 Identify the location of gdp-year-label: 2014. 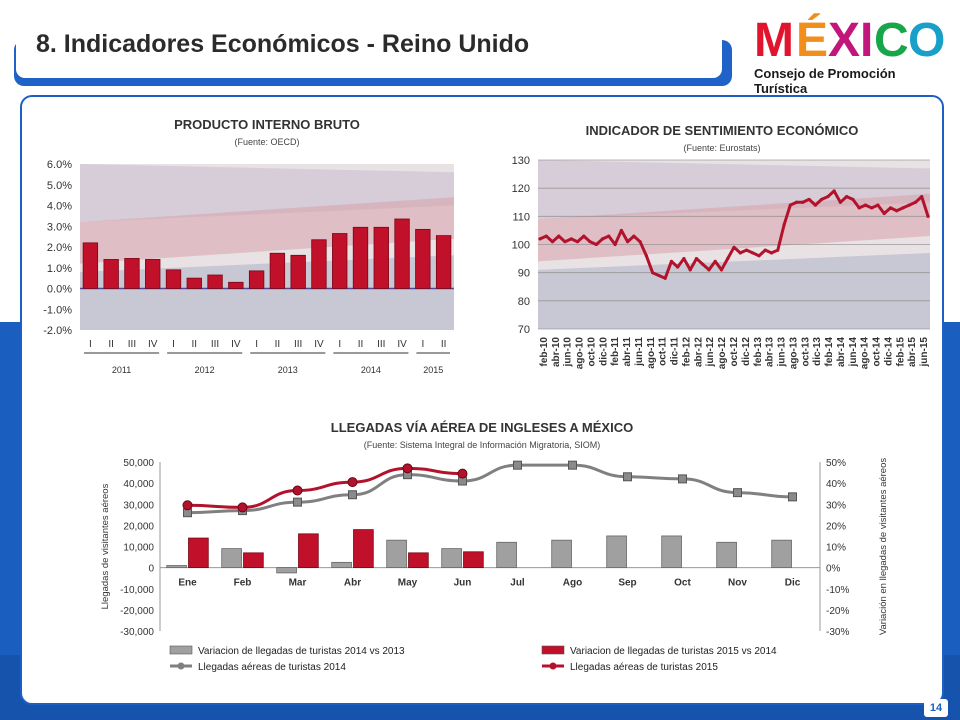
(371, 370).